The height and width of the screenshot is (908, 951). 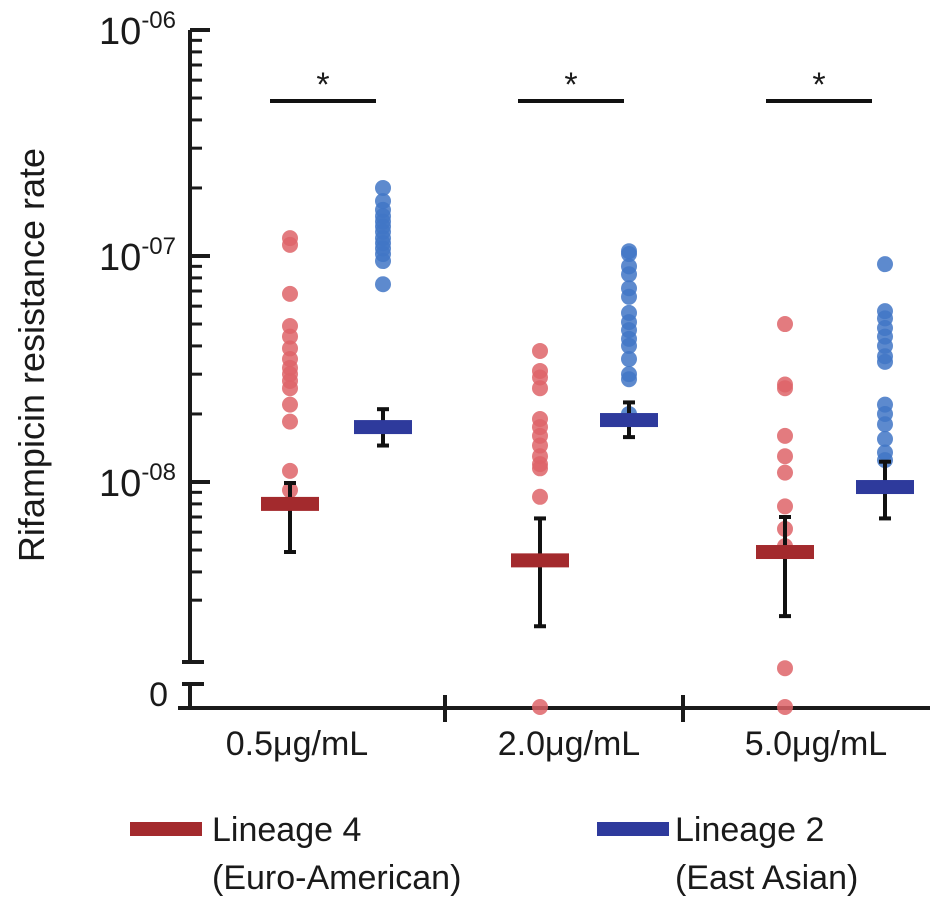 I want to click on y-axis-label: Rifampicin resistance rate, so click(x=31, y=355).